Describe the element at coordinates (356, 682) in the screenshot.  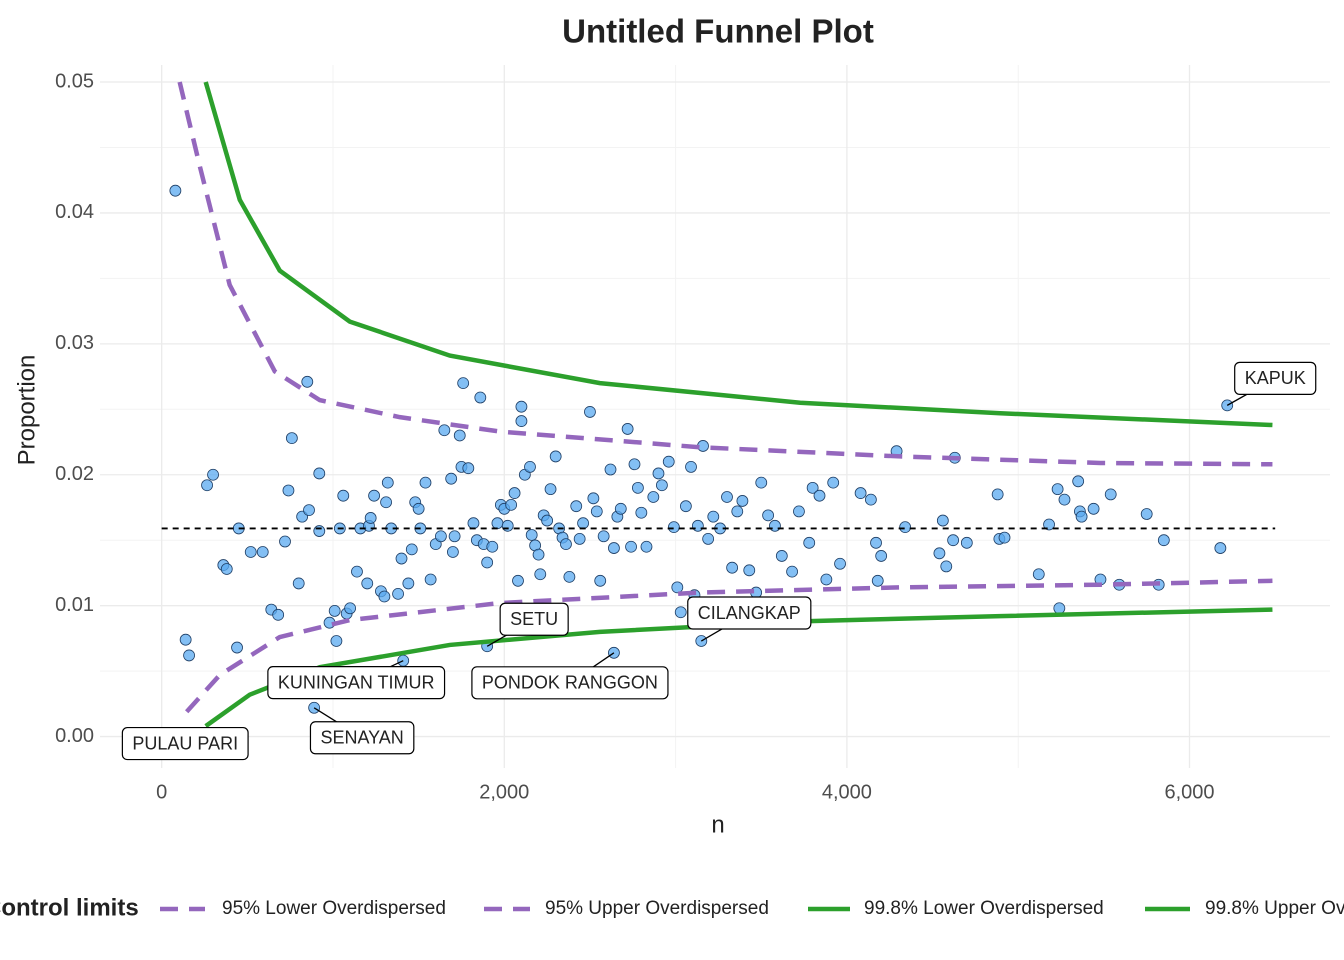
I see `annotation-label: KUNINGAN TIMUR` at that location.